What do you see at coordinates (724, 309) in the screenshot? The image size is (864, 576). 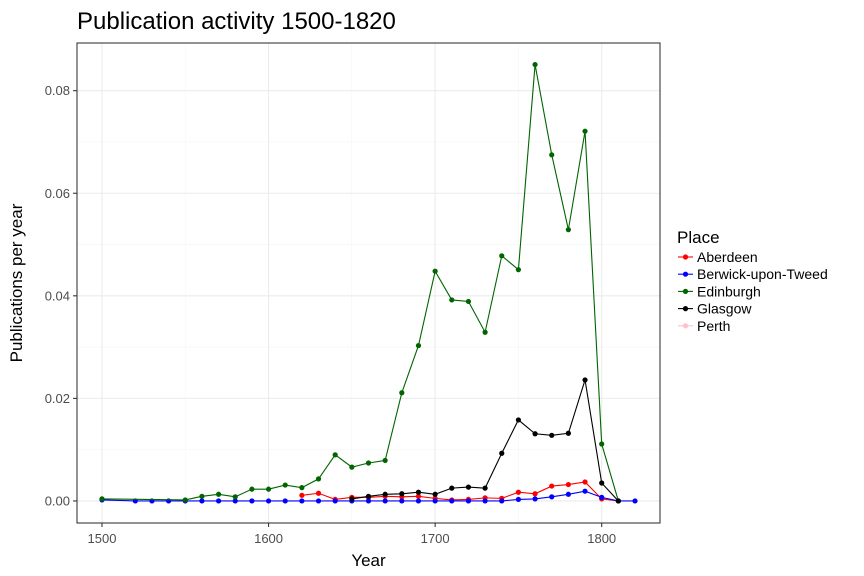 I see `legend-label: Glasgow` at bounding box center [724, 309].